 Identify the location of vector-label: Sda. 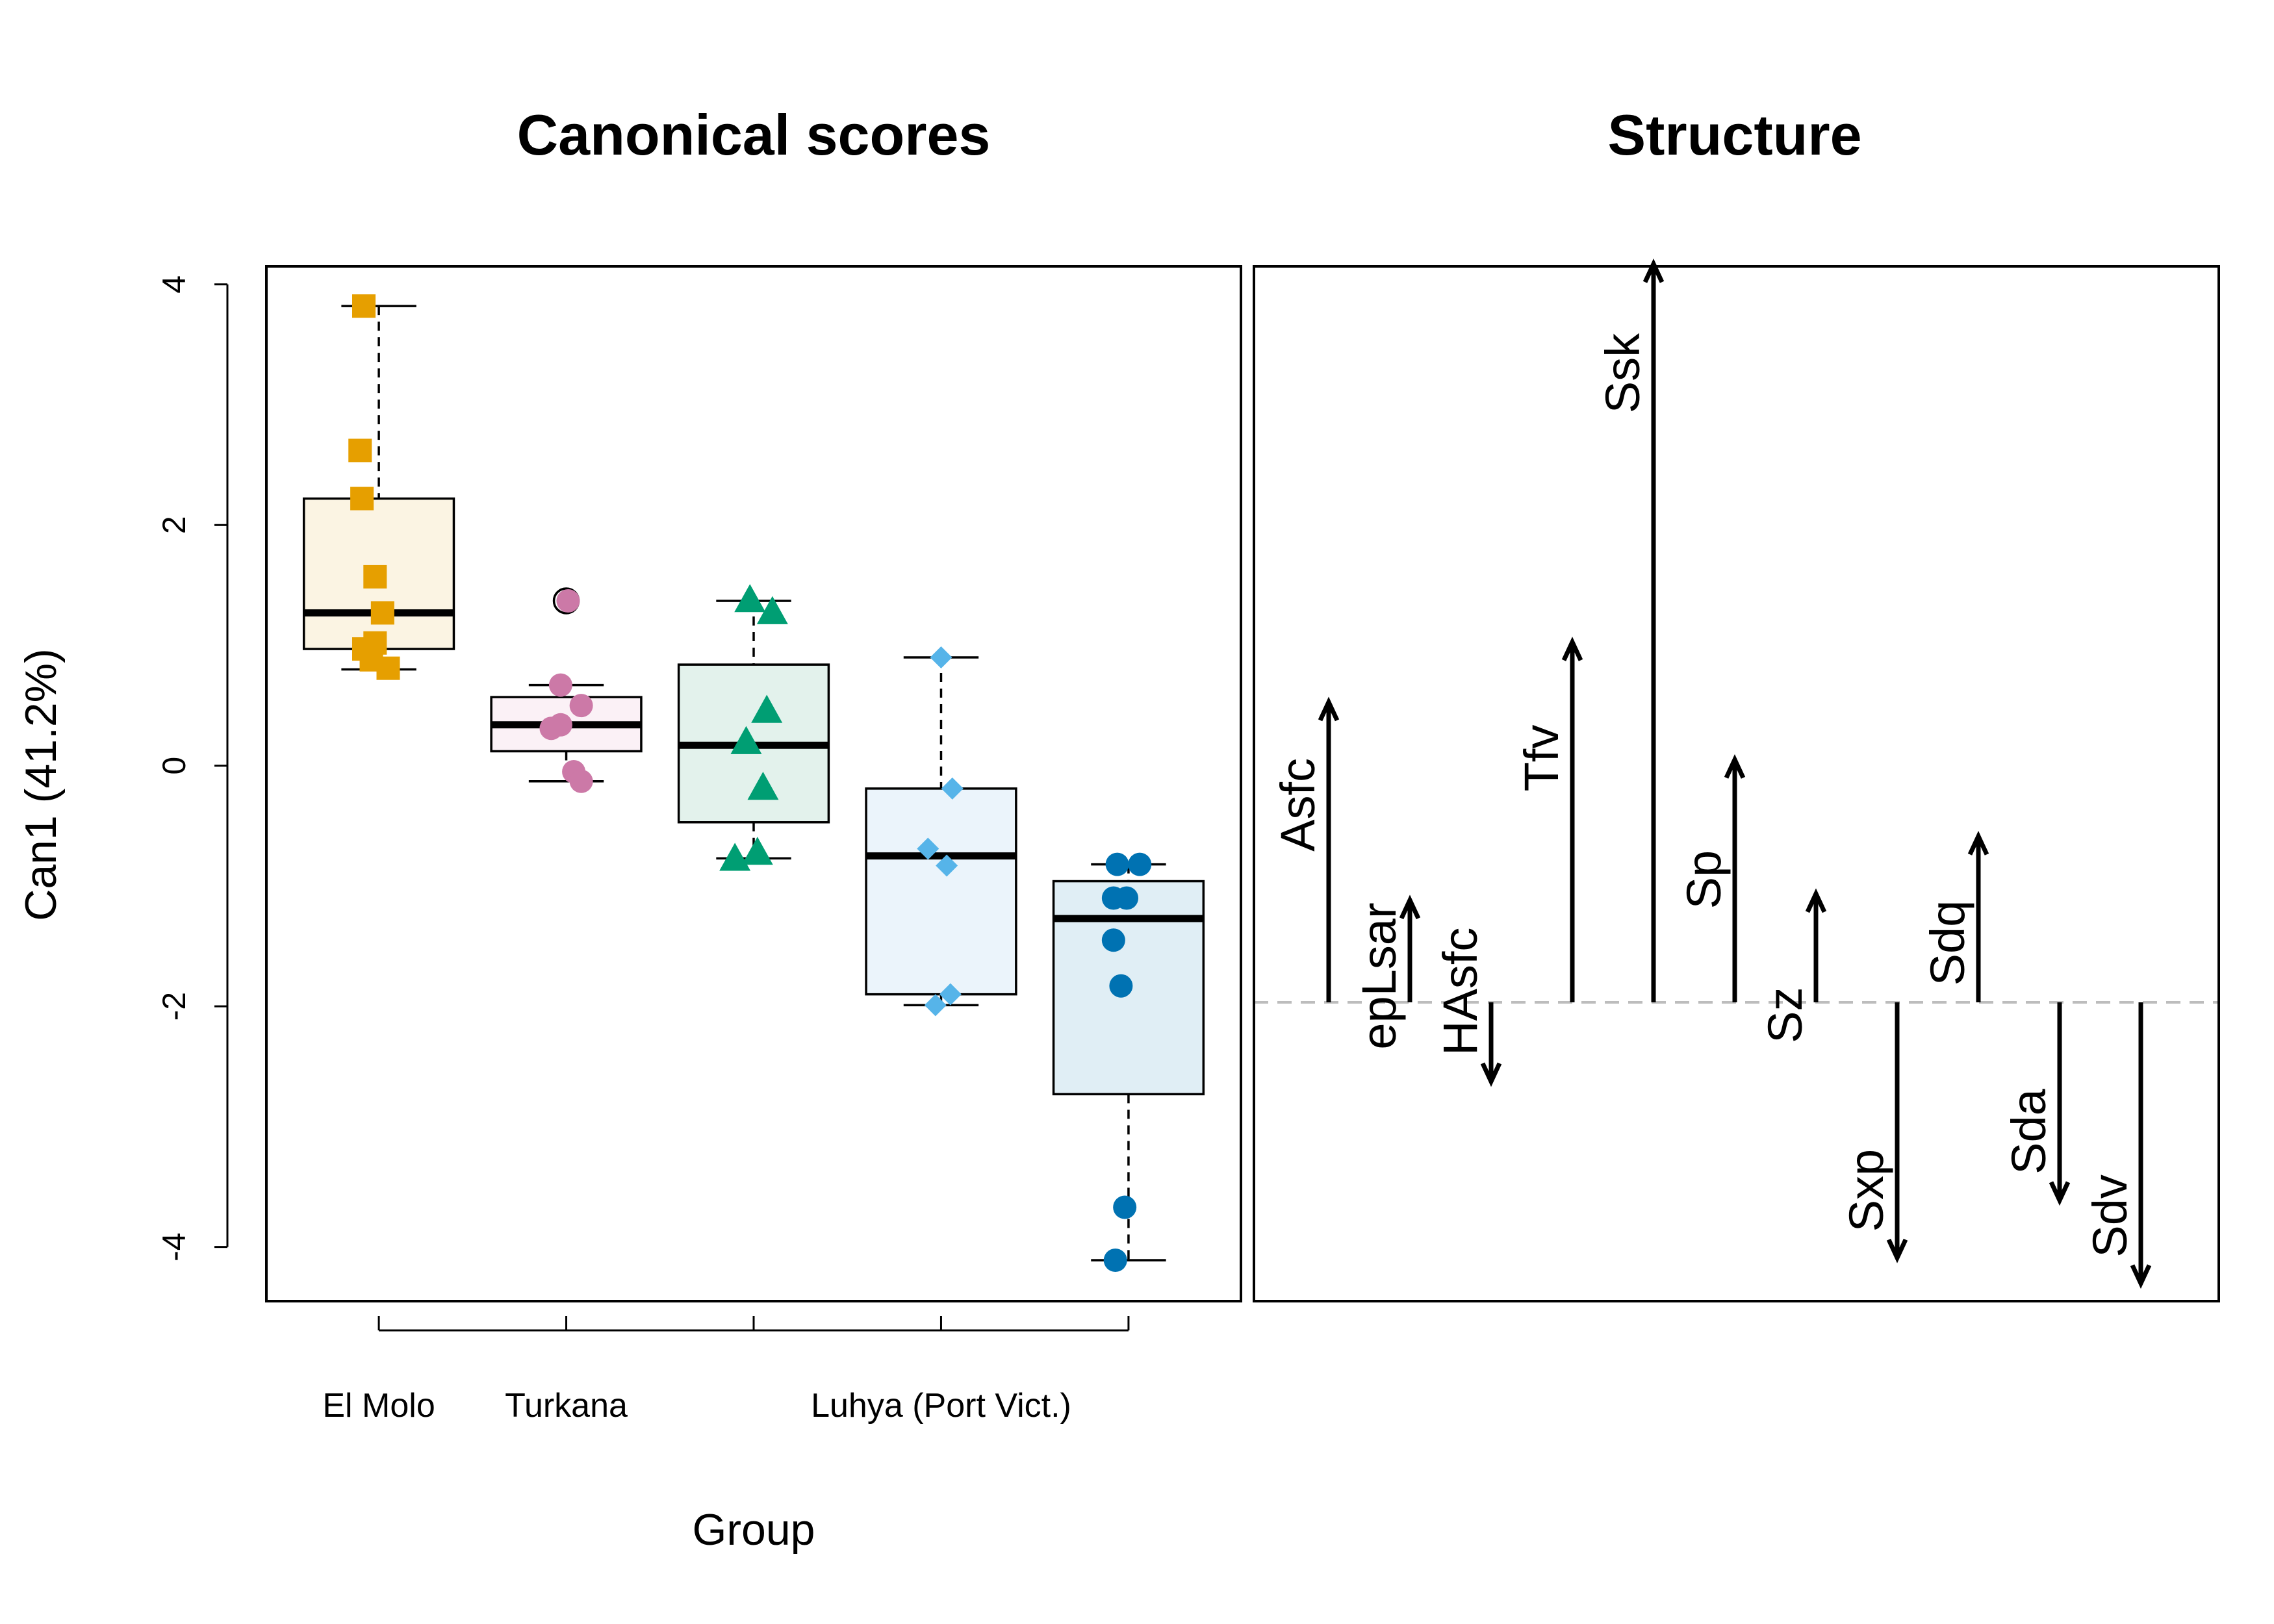
(2029, 1131).